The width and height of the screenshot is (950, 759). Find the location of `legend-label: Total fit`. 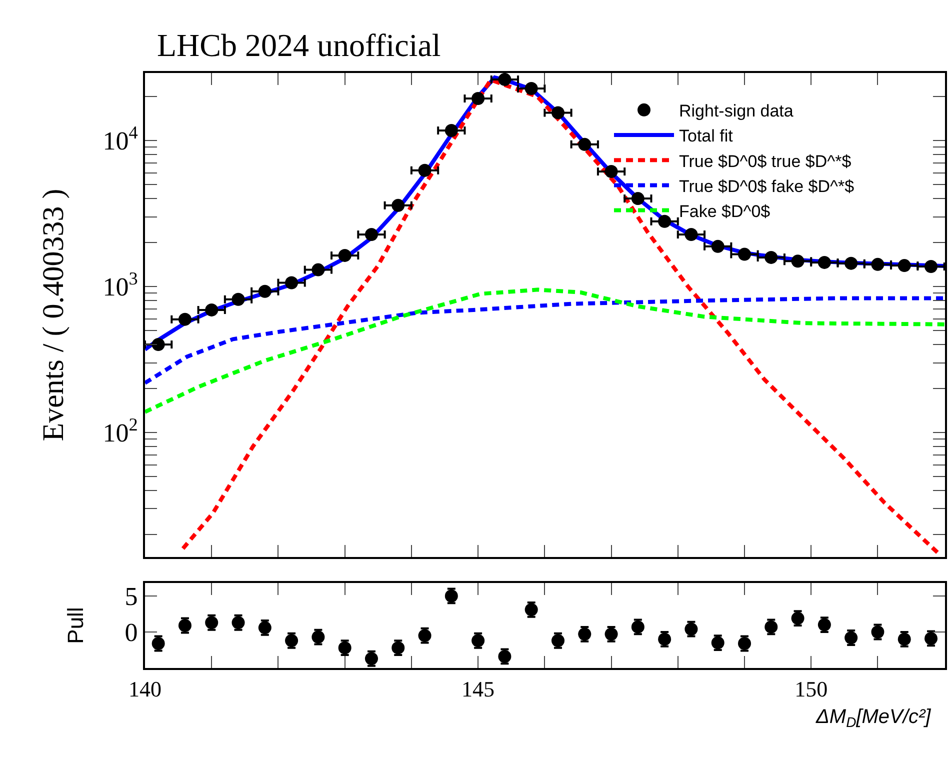

legend-label: Total fit is located at coordinates (706, 136).